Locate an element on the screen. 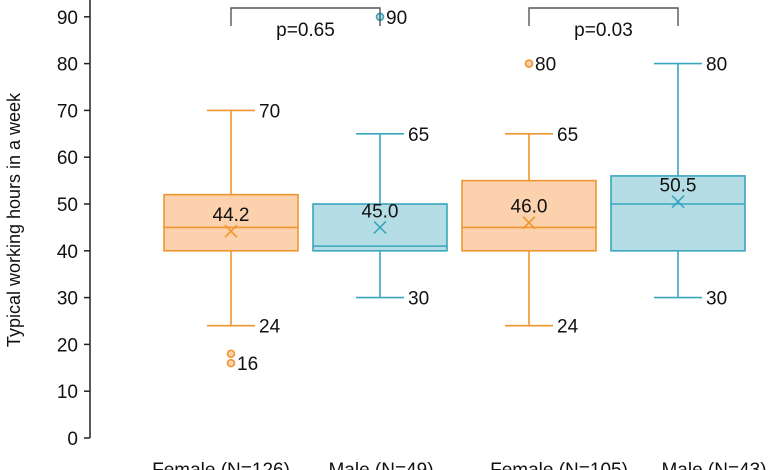 This screenshot has height=470, width=780. y-tick-label: 50 is located at coordinates (67, 205).